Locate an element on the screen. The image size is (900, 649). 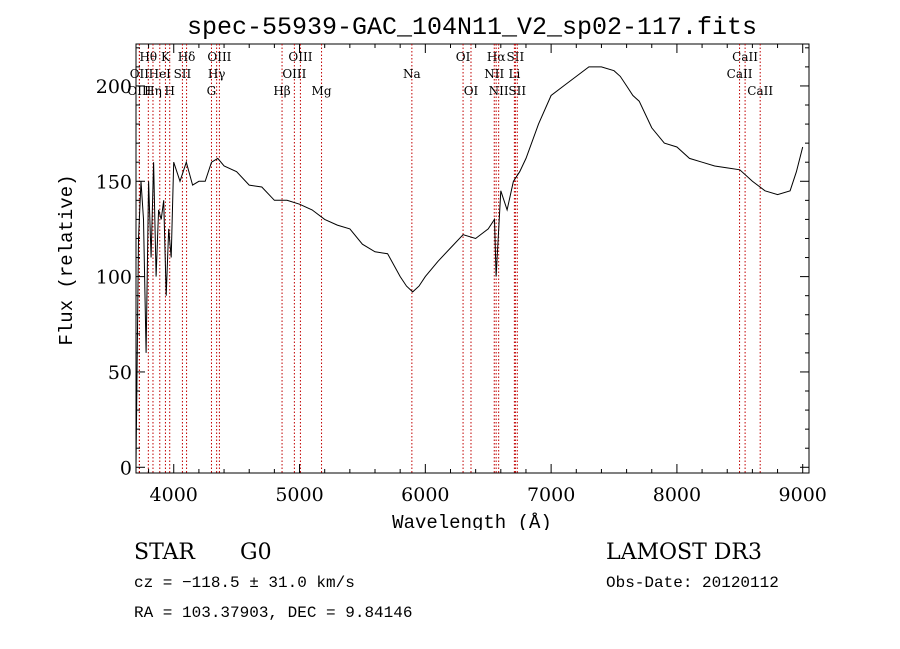
line-label-6: Hδ is located at coordinates (187, 57).